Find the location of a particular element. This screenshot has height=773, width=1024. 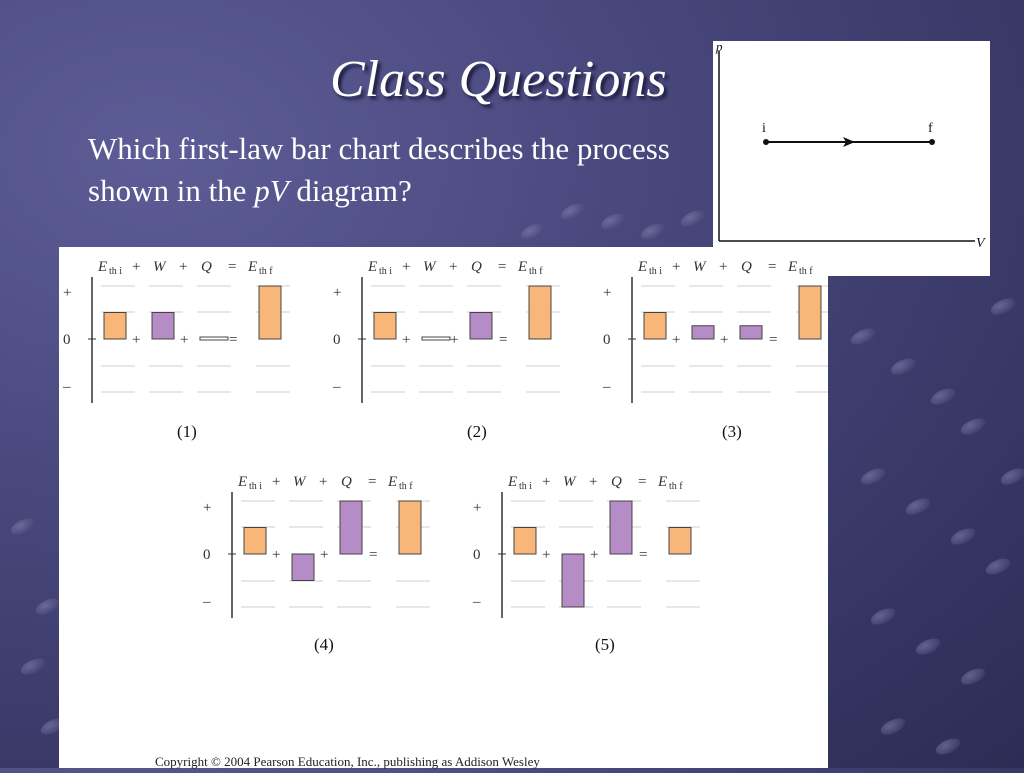

chart-option-label: (5) is located at coordinates (605, 644).